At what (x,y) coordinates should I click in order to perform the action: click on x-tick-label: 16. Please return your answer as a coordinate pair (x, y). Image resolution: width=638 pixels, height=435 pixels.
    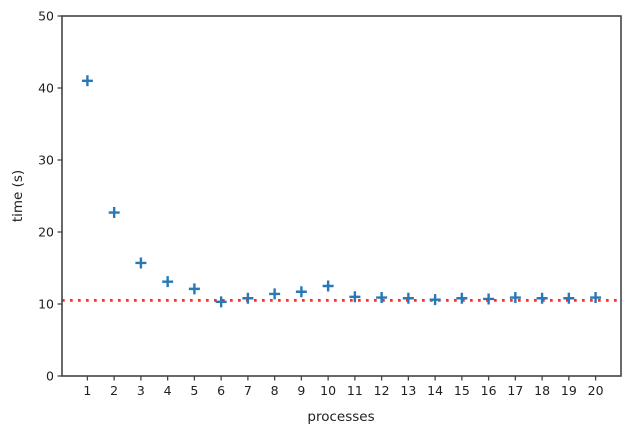
    Looking at the image, I should click on (489, 390).